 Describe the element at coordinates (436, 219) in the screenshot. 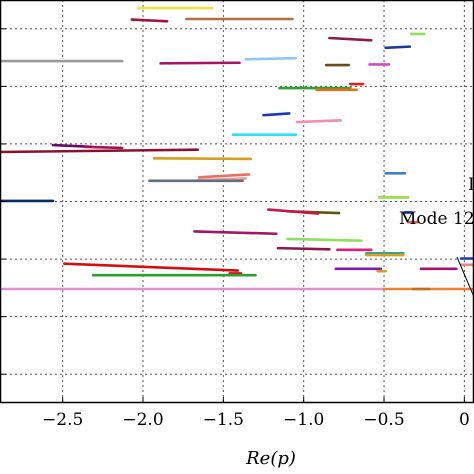

I see `annotation-mode-text: Mode 12` at that location.